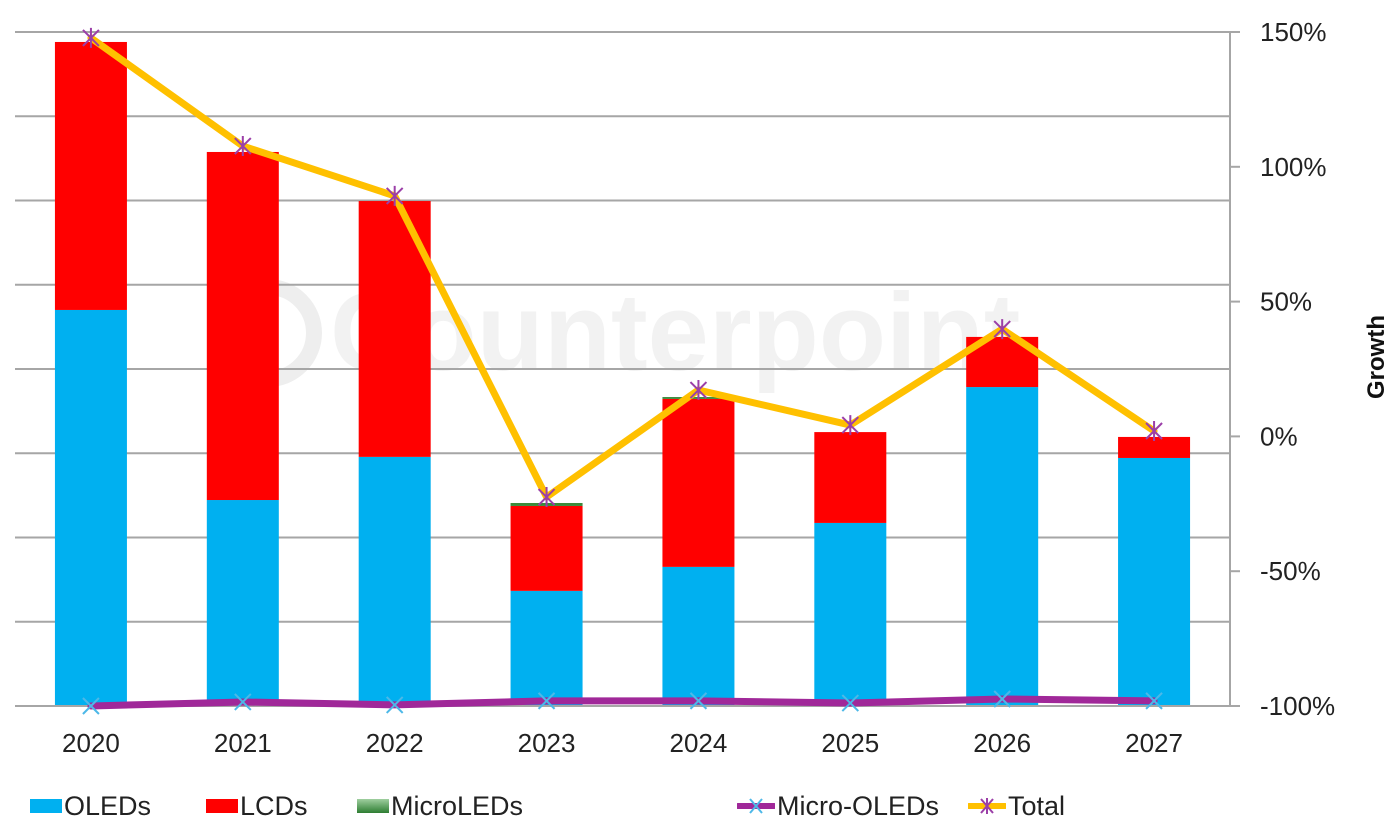  What do you see at coordinates (1154, 743) in the screenshot?
I see `x-tick-label: 2027` at bounding box center [1154, 743].